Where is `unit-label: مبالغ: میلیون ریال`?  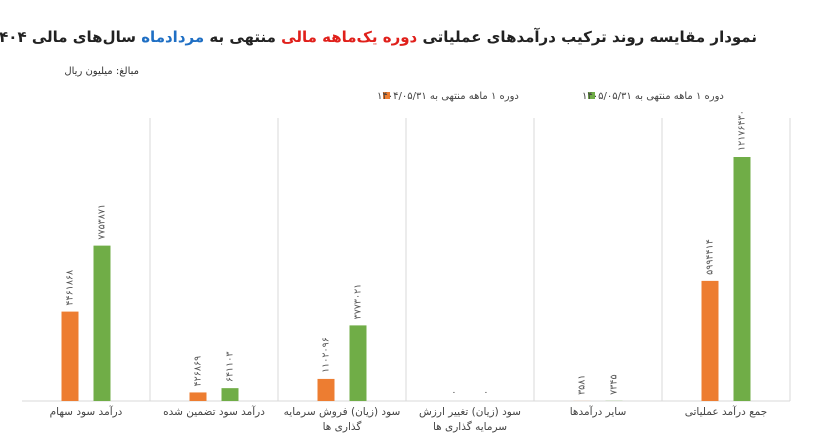
unit-label: مبالغ: میلیون ریال is located at coordinates (101, 71).